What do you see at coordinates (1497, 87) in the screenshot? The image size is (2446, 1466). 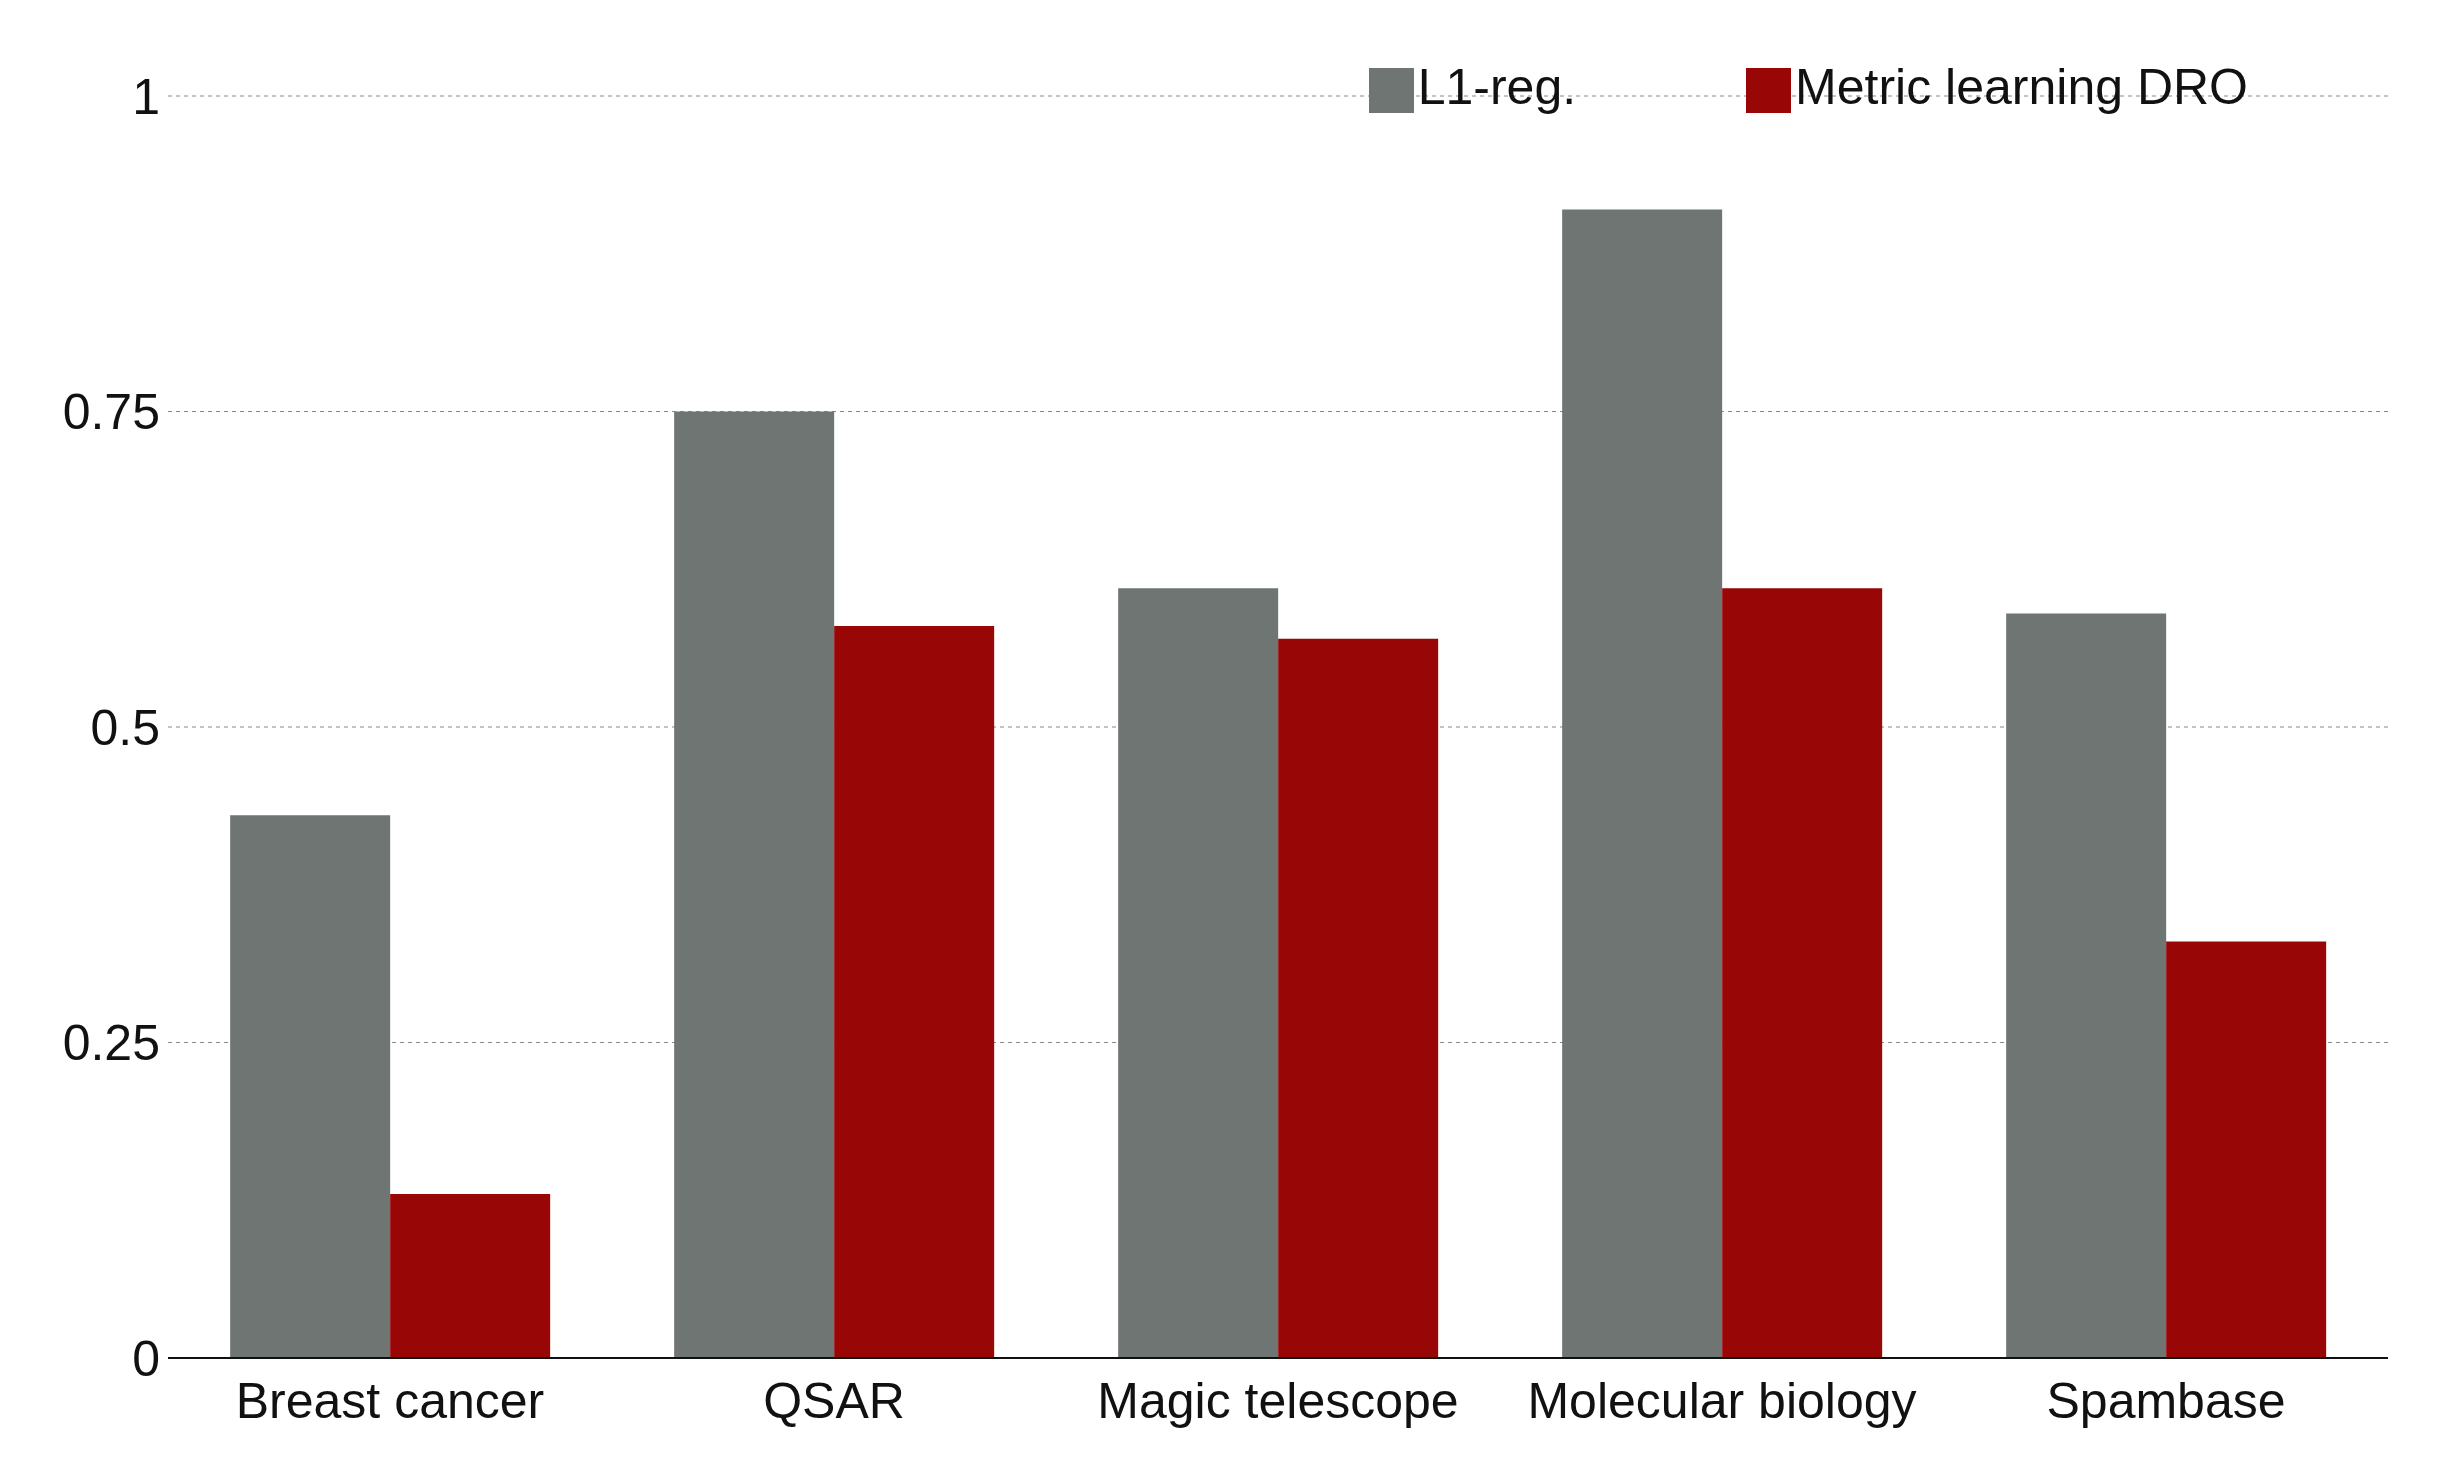 I see `legend-label: L1-reg.` at bounding box center [1497, 87].